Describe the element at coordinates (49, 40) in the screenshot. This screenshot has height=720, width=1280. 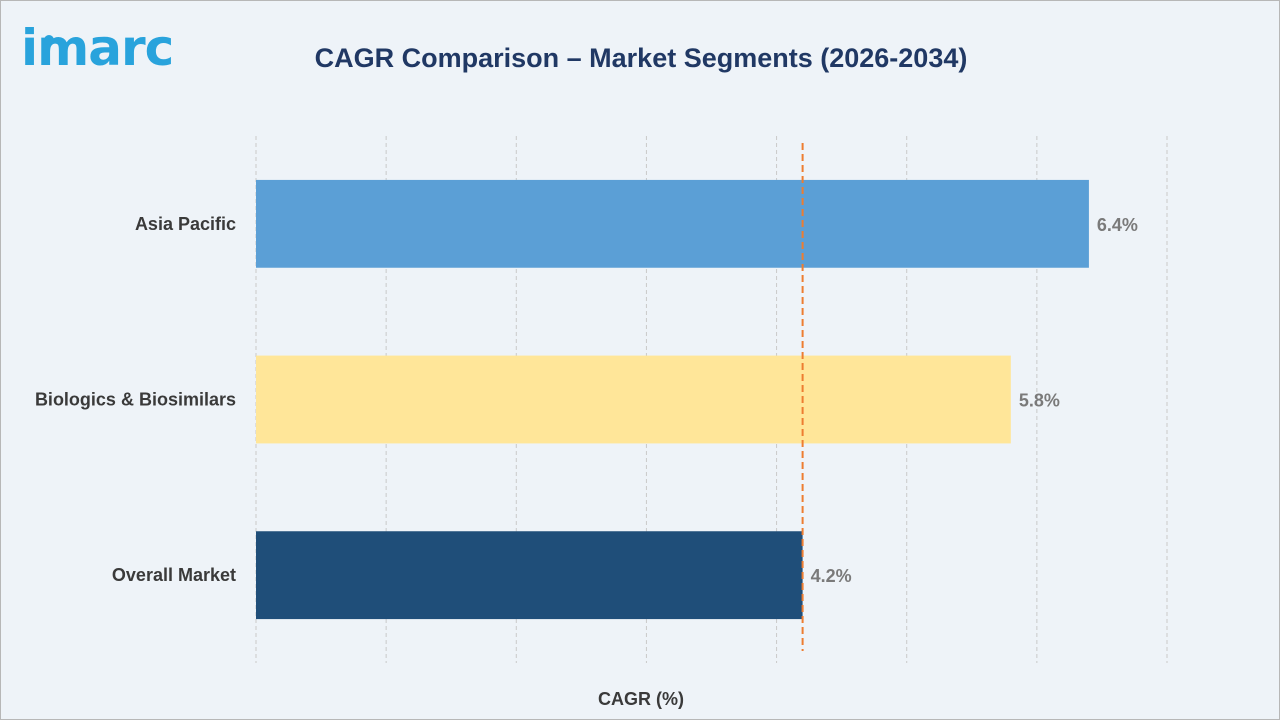
I see `logo-dot` at that location.